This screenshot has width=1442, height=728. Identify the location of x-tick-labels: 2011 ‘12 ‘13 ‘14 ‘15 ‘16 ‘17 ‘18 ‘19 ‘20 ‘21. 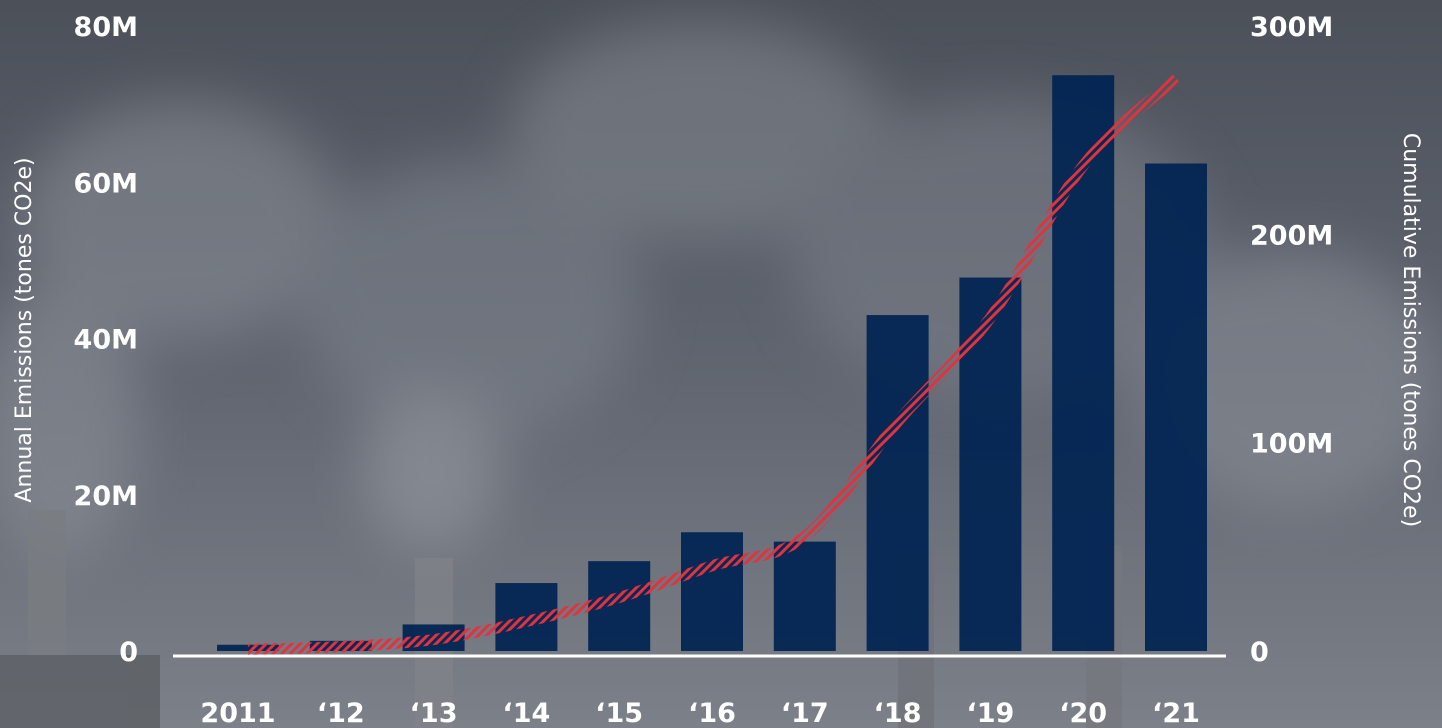
(700, 713).